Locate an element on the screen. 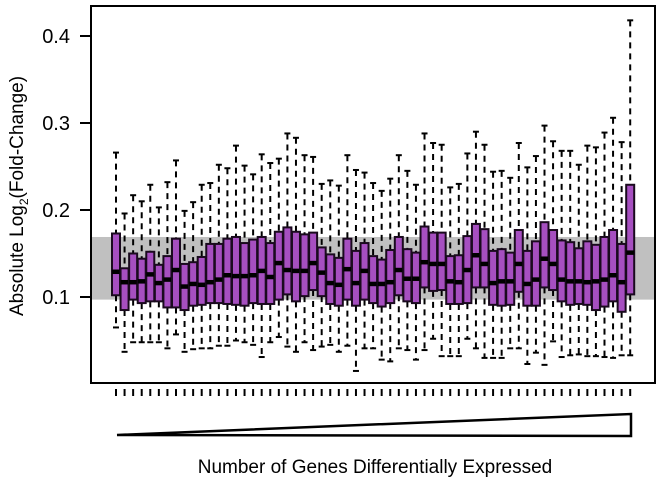  y-axis-label-main: Absolute Log is located at coordinates (17, 260).